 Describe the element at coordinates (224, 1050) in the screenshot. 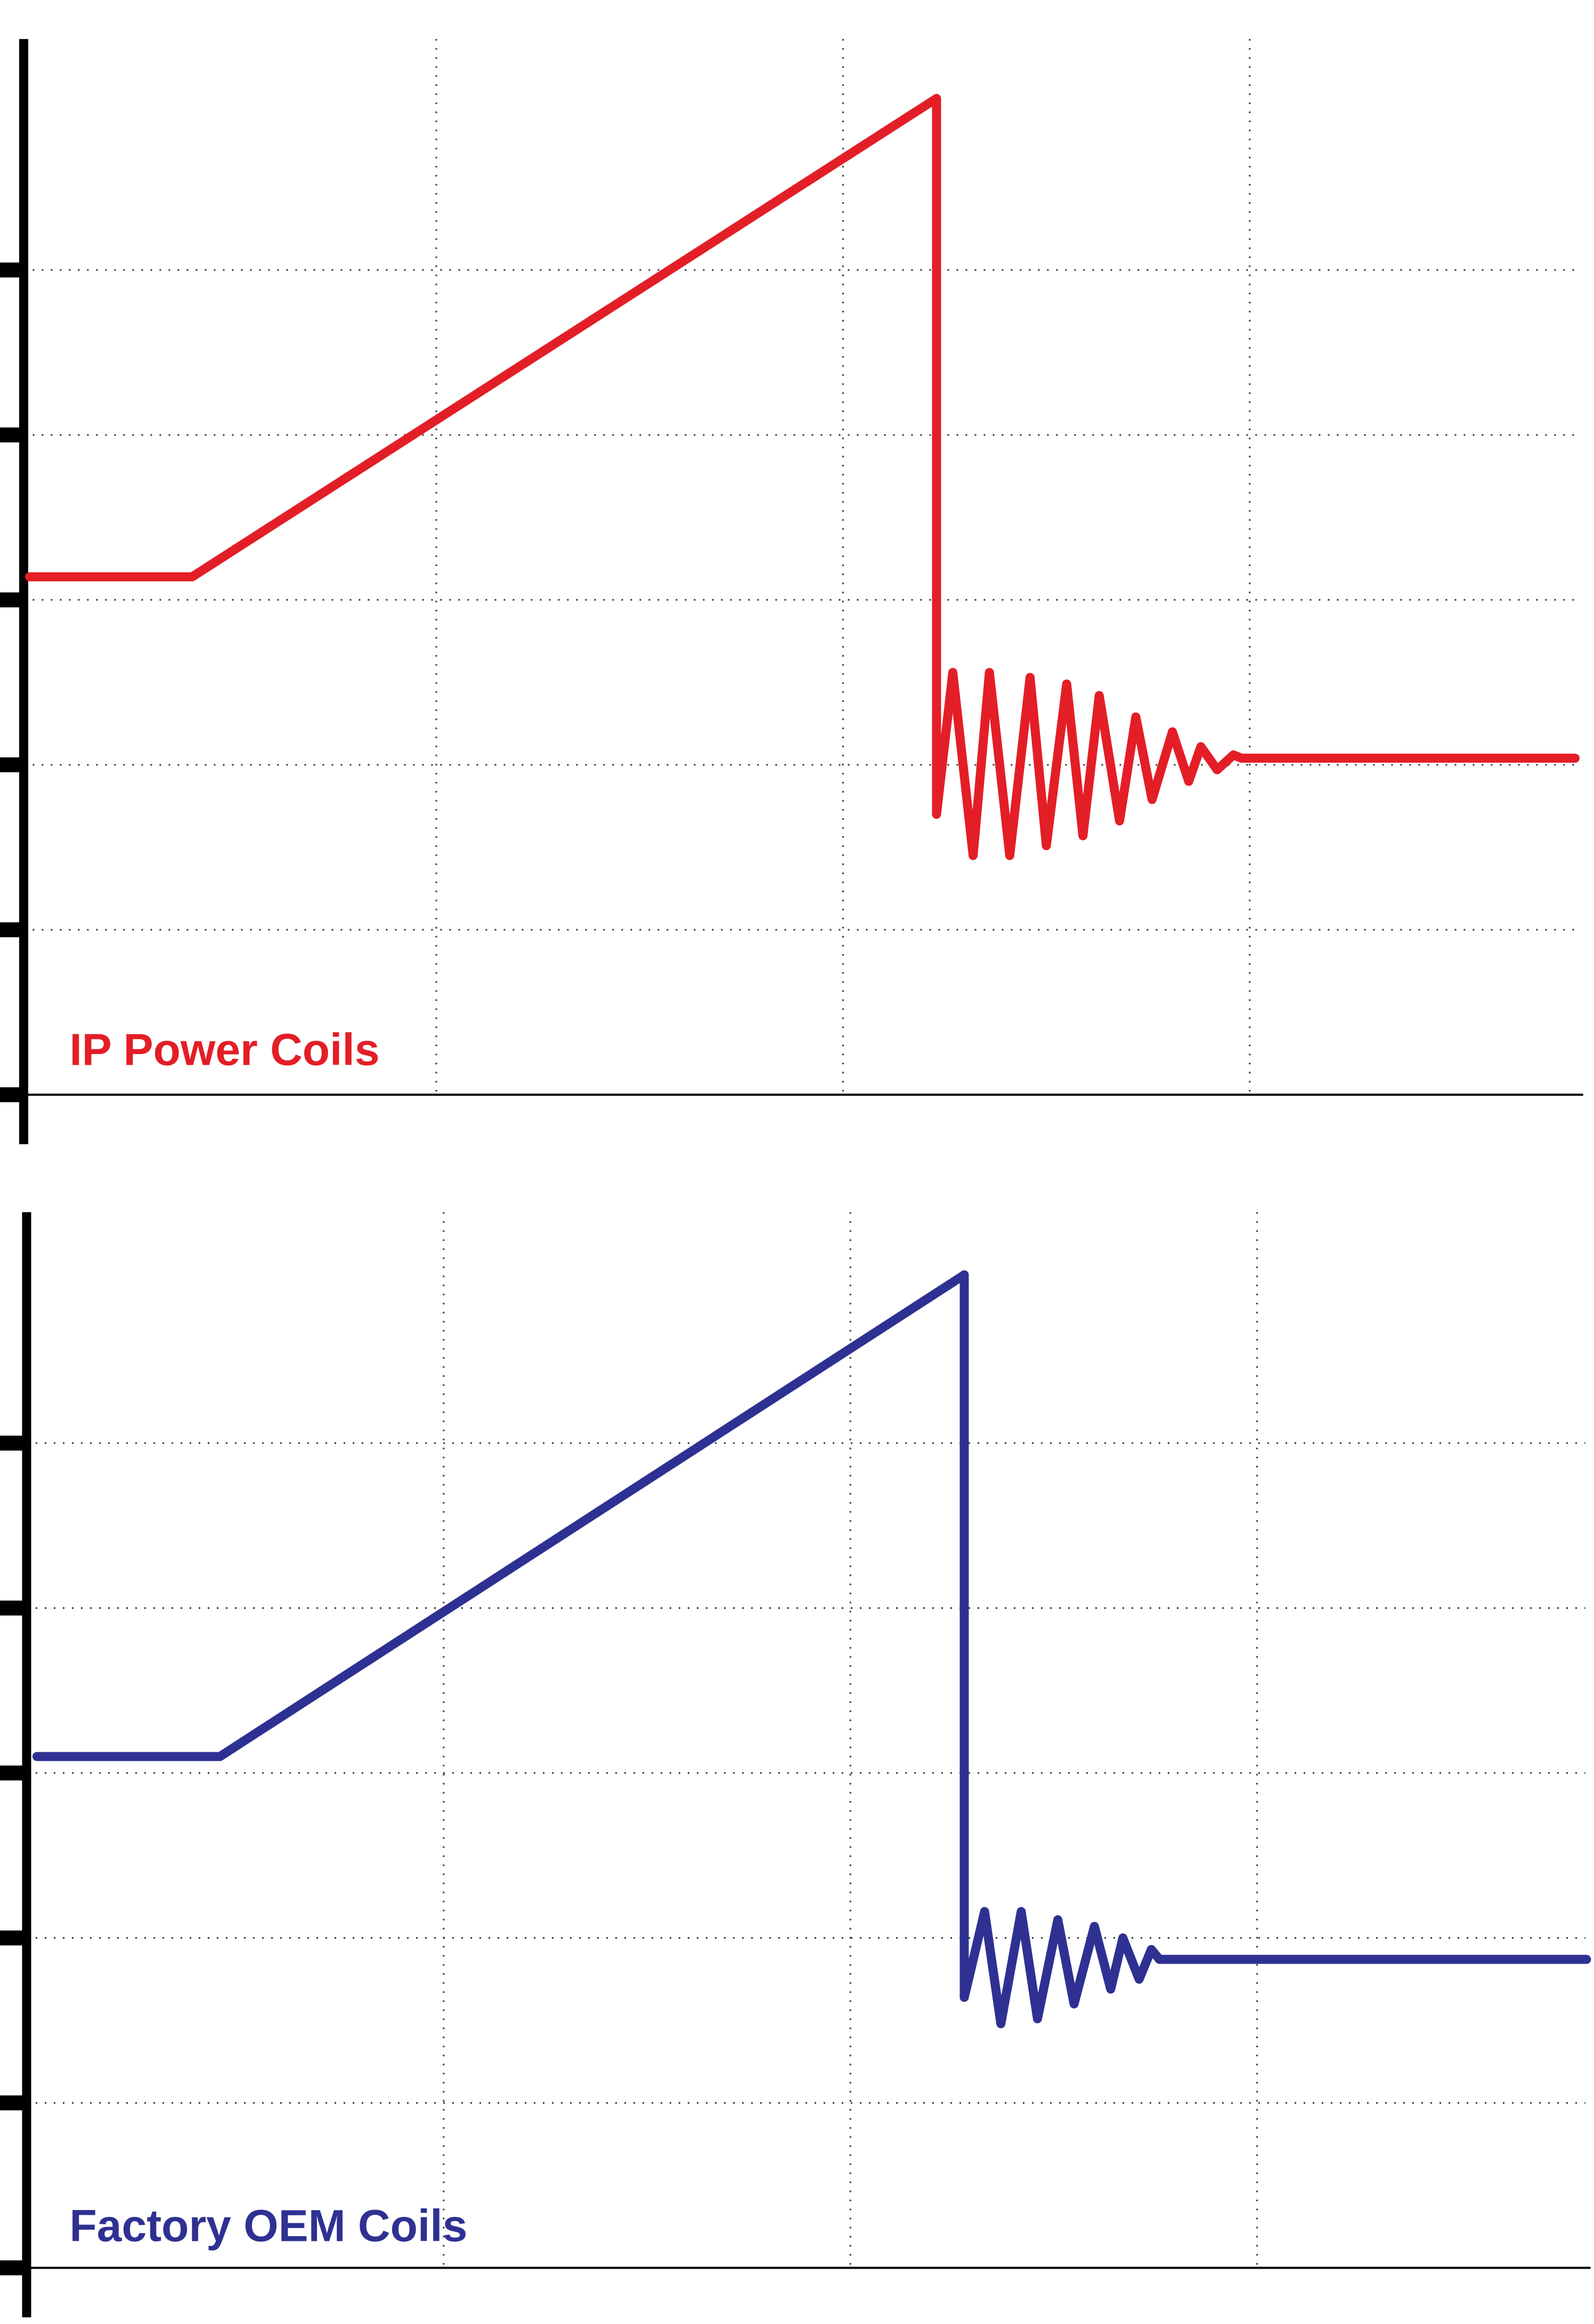

I see `series-label: IP Power Coils` at that location.